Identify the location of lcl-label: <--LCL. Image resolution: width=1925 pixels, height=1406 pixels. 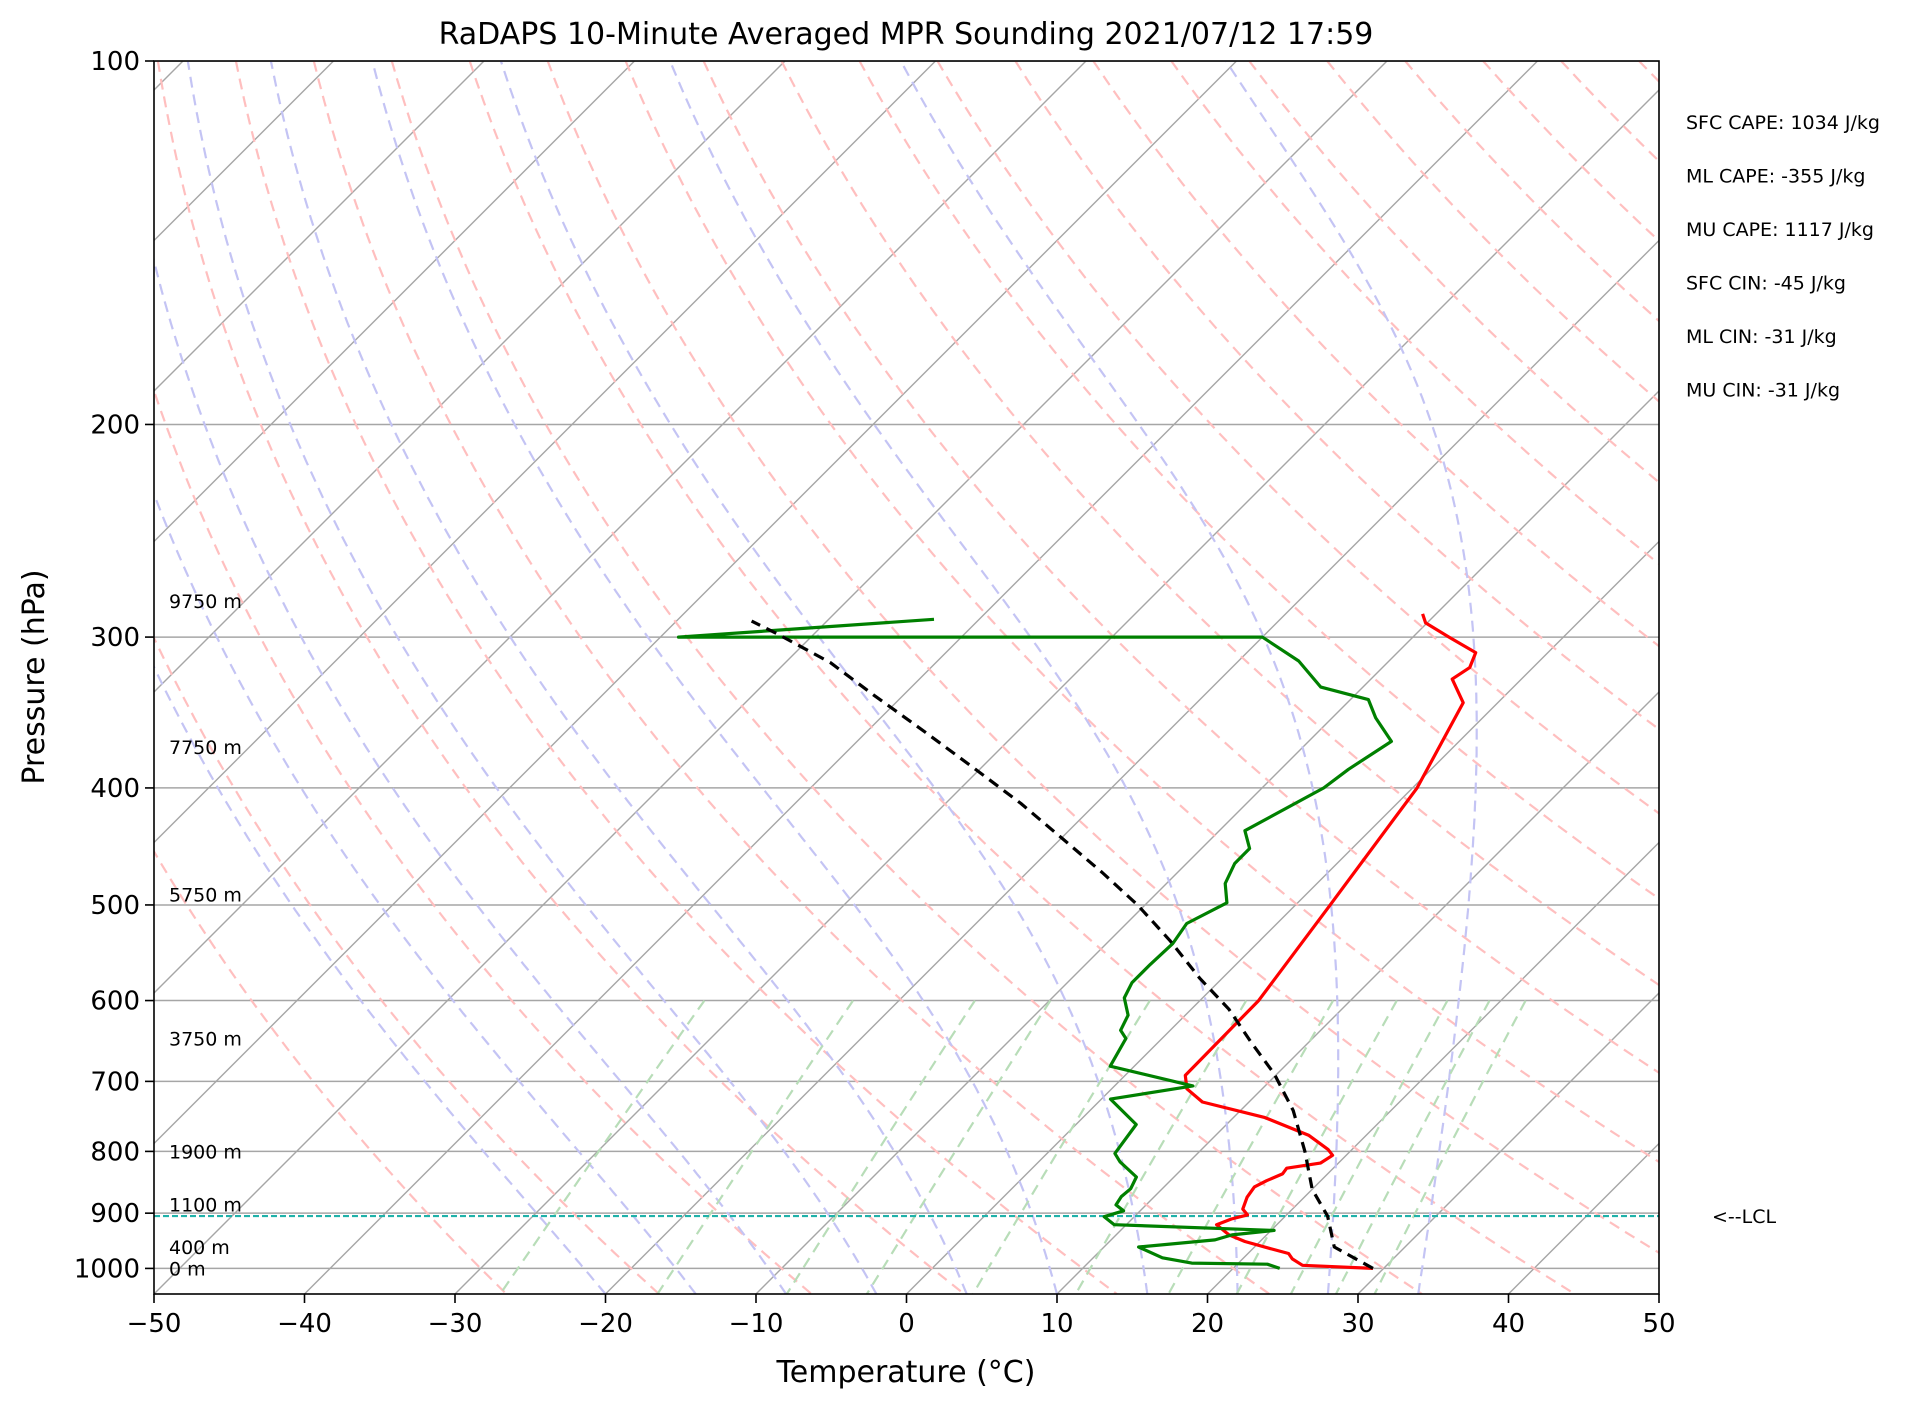
(1744, 1217).